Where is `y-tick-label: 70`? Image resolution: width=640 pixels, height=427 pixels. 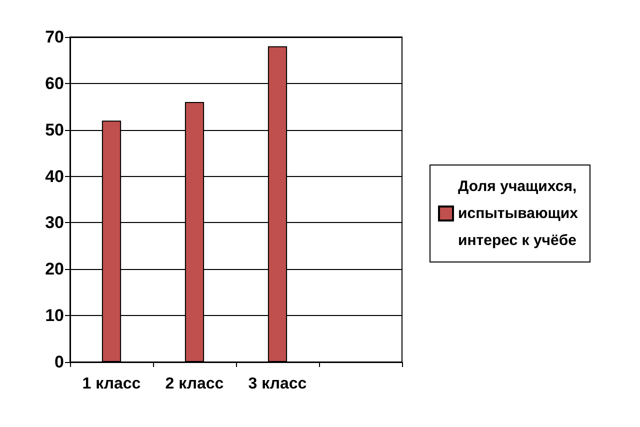
y-tick-label: 70 is located at coordinates (54, 37).